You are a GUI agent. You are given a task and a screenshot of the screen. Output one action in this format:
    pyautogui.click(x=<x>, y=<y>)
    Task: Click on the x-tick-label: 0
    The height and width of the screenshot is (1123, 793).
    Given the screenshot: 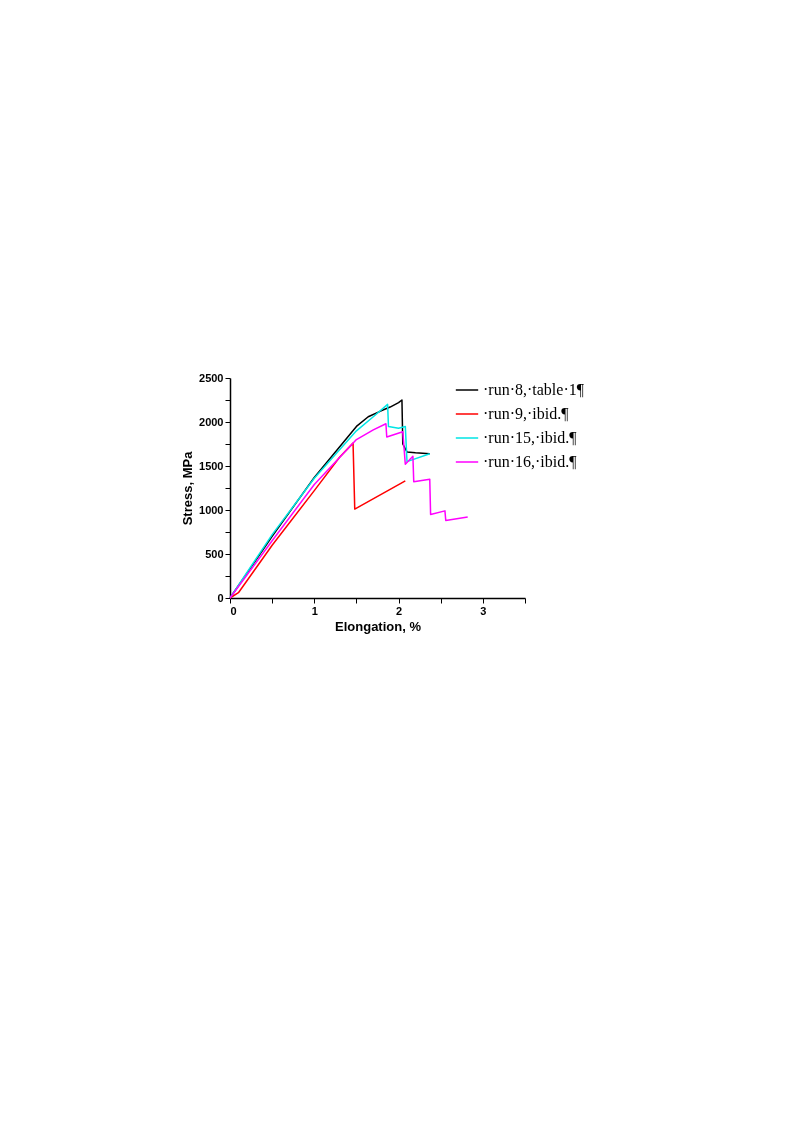 What is the action you would take?
    pyautogui.click(x=233, y=610)
    